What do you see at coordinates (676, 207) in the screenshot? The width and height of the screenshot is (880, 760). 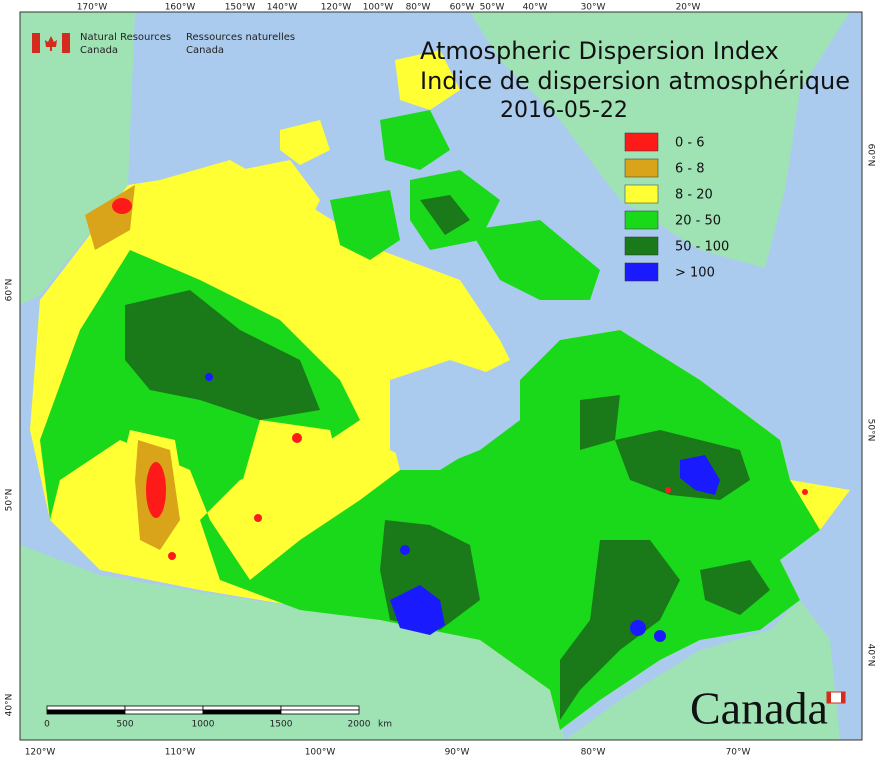 I see `legend: 0 - 6 6 - 8 8 - 20 20 - 50 50 - 100 > 100` at bounding box center [676, 207].